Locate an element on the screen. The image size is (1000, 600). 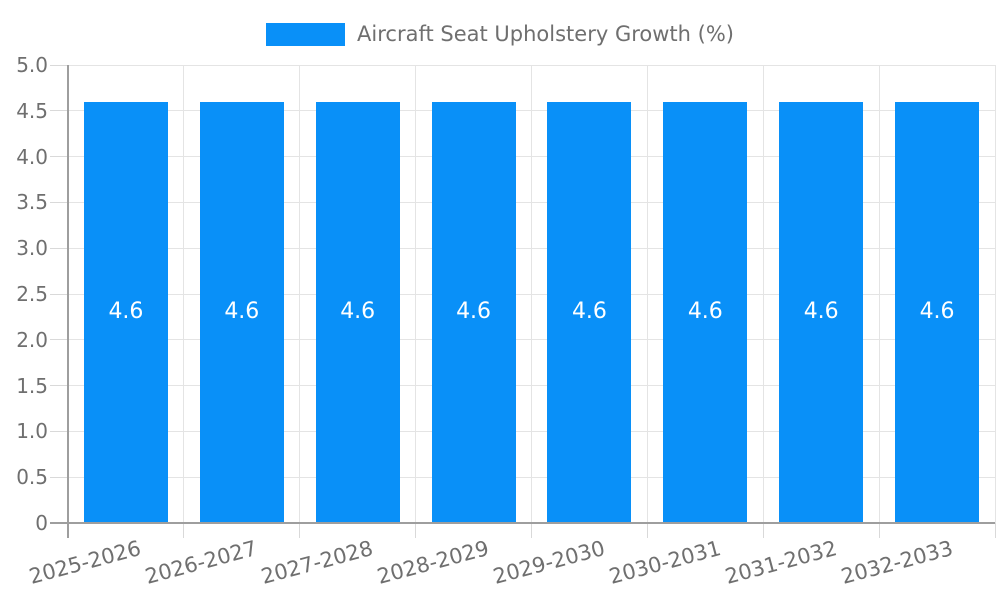
legend-swatch is located at coordinates (306, 34).